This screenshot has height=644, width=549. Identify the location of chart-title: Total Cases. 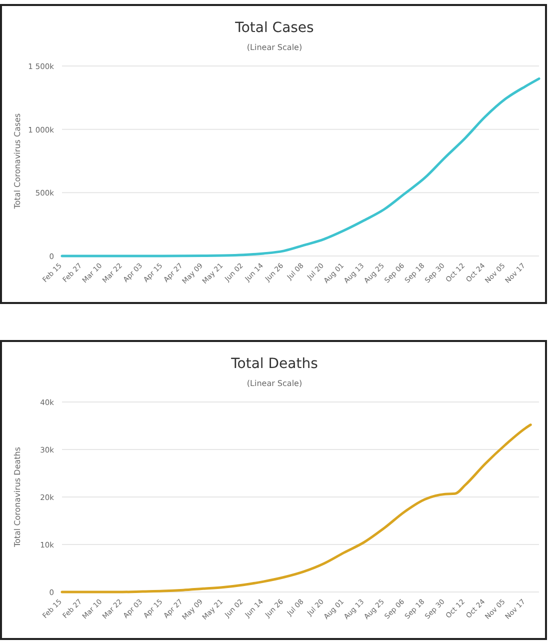
(274, 28).